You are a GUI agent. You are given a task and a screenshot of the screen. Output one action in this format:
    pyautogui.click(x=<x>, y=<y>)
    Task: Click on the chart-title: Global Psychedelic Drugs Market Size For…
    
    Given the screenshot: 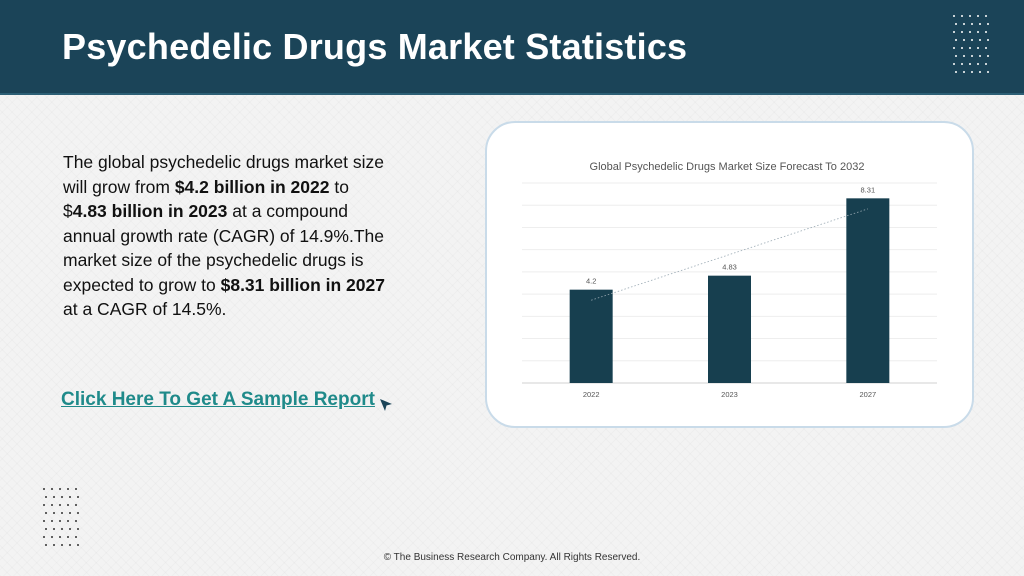 What is the action you would take?
    pyautogui.click(x=727, y=167)
    